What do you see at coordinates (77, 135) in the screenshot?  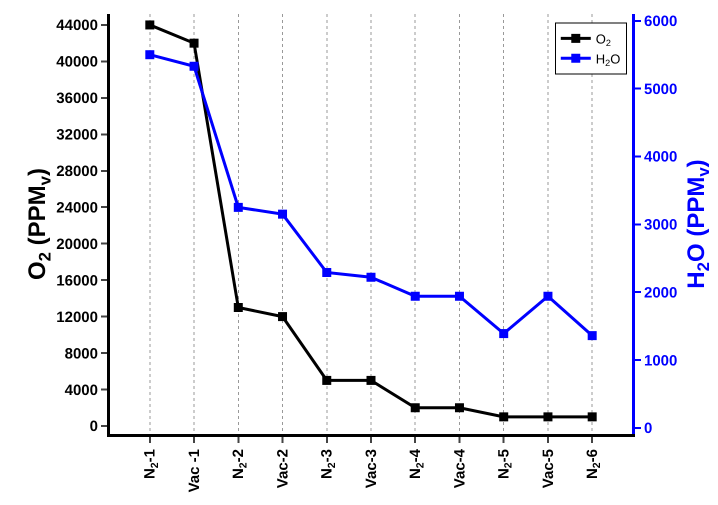 I see `y-tick-label: 32000` at bounding box center [77, 135].